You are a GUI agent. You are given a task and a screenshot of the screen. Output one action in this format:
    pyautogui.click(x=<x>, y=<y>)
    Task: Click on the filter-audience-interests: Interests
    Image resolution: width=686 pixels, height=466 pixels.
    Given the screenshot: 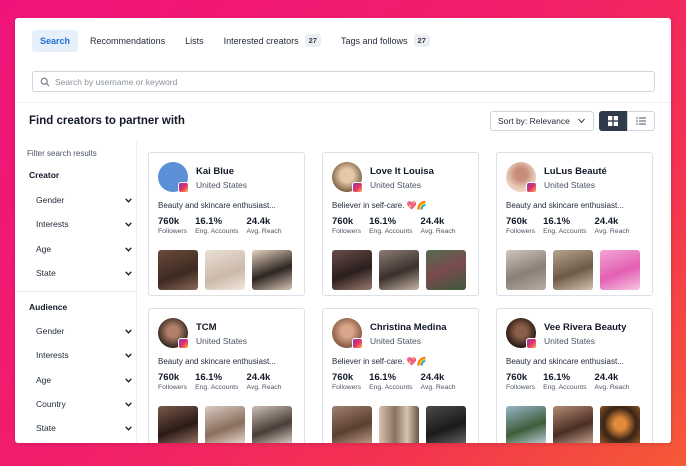 What is the action you would take?
    pyautogui.click(x=84, y=355)
    